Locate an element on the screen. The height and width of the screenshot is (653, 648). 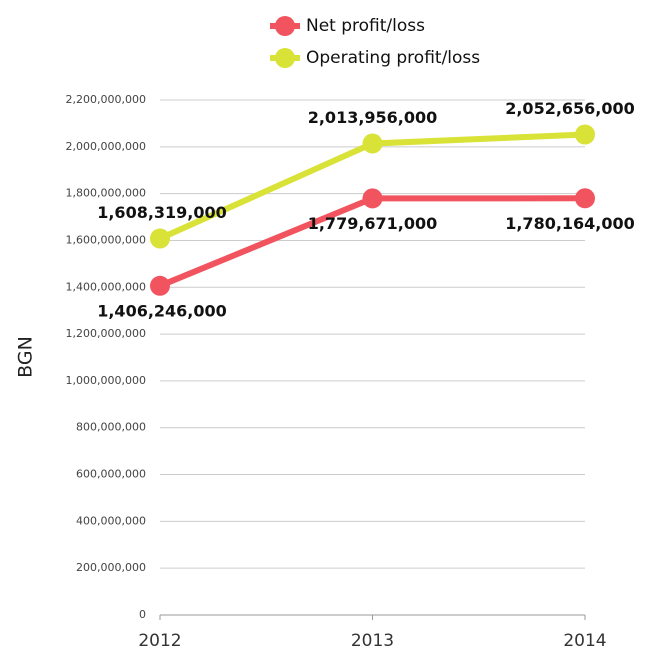
y-tick-label: 1,000,000,000 is located at coordinates (106, 380).